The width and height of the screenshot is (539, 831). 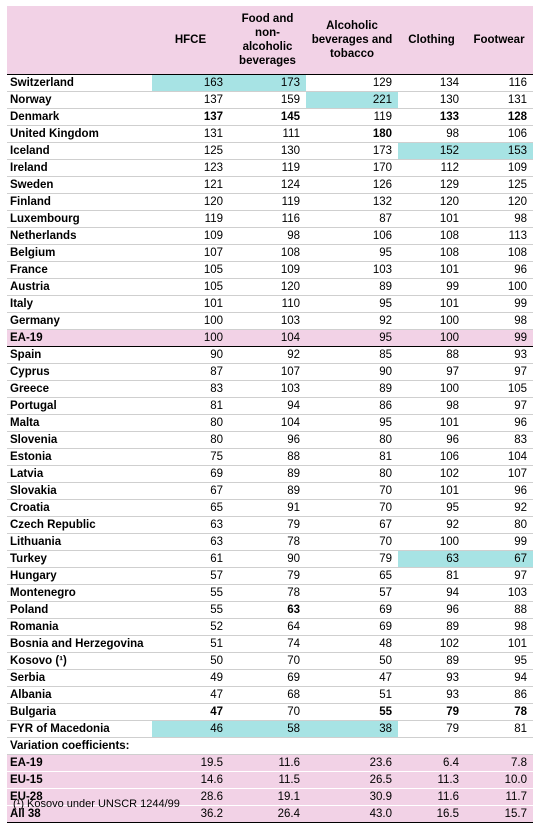 What do you see at coordinates (270, 287) in the screenshot?
I see `table-row: Austria 105 120 89 99 100` at bounding box center [270, 287].